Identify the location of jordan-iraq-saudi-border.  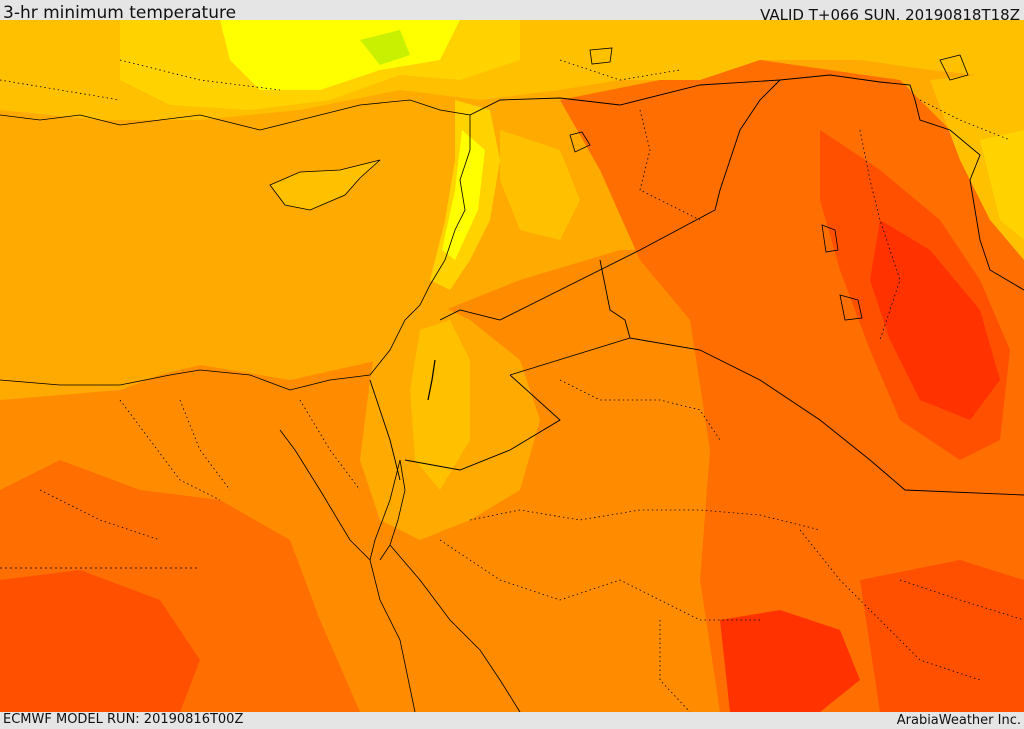
(570, 317).